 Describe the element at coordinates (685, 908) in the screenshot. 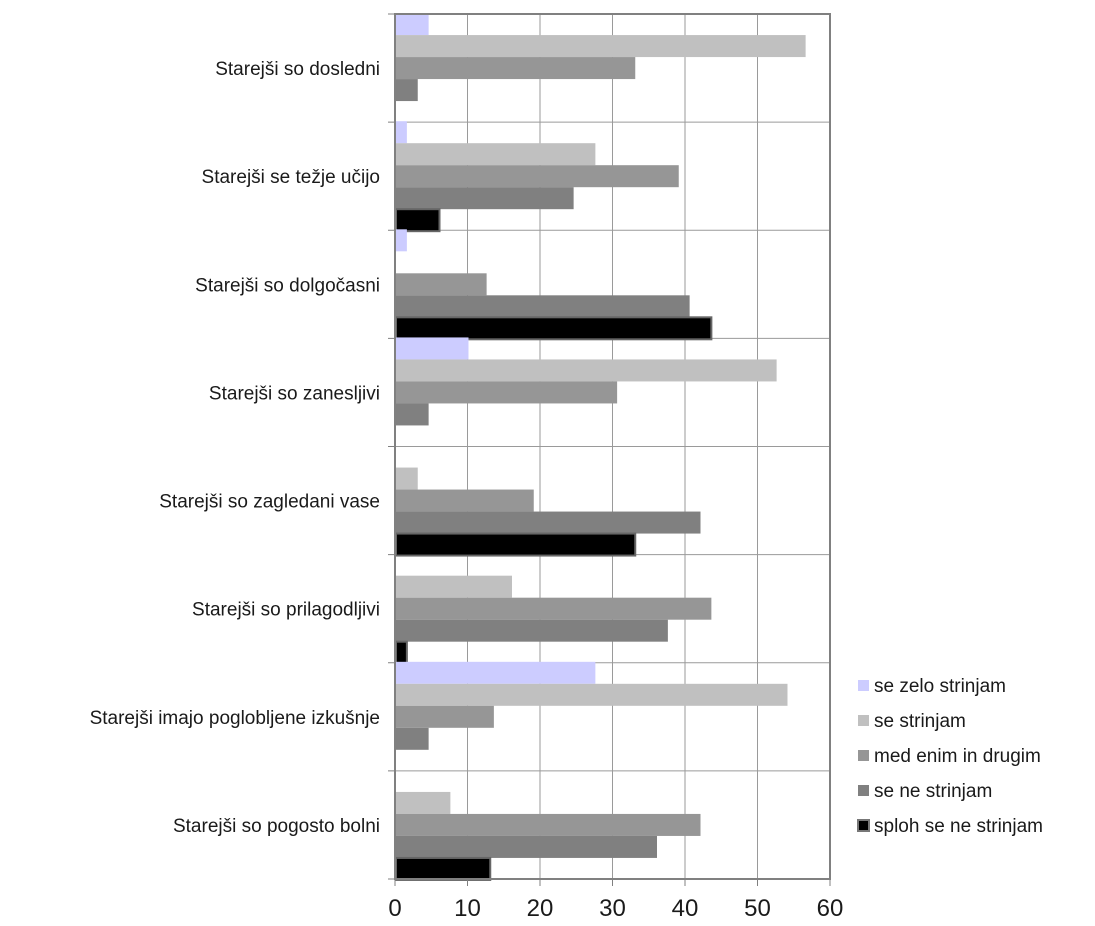

I see `x-tick-label: 40` at that location.